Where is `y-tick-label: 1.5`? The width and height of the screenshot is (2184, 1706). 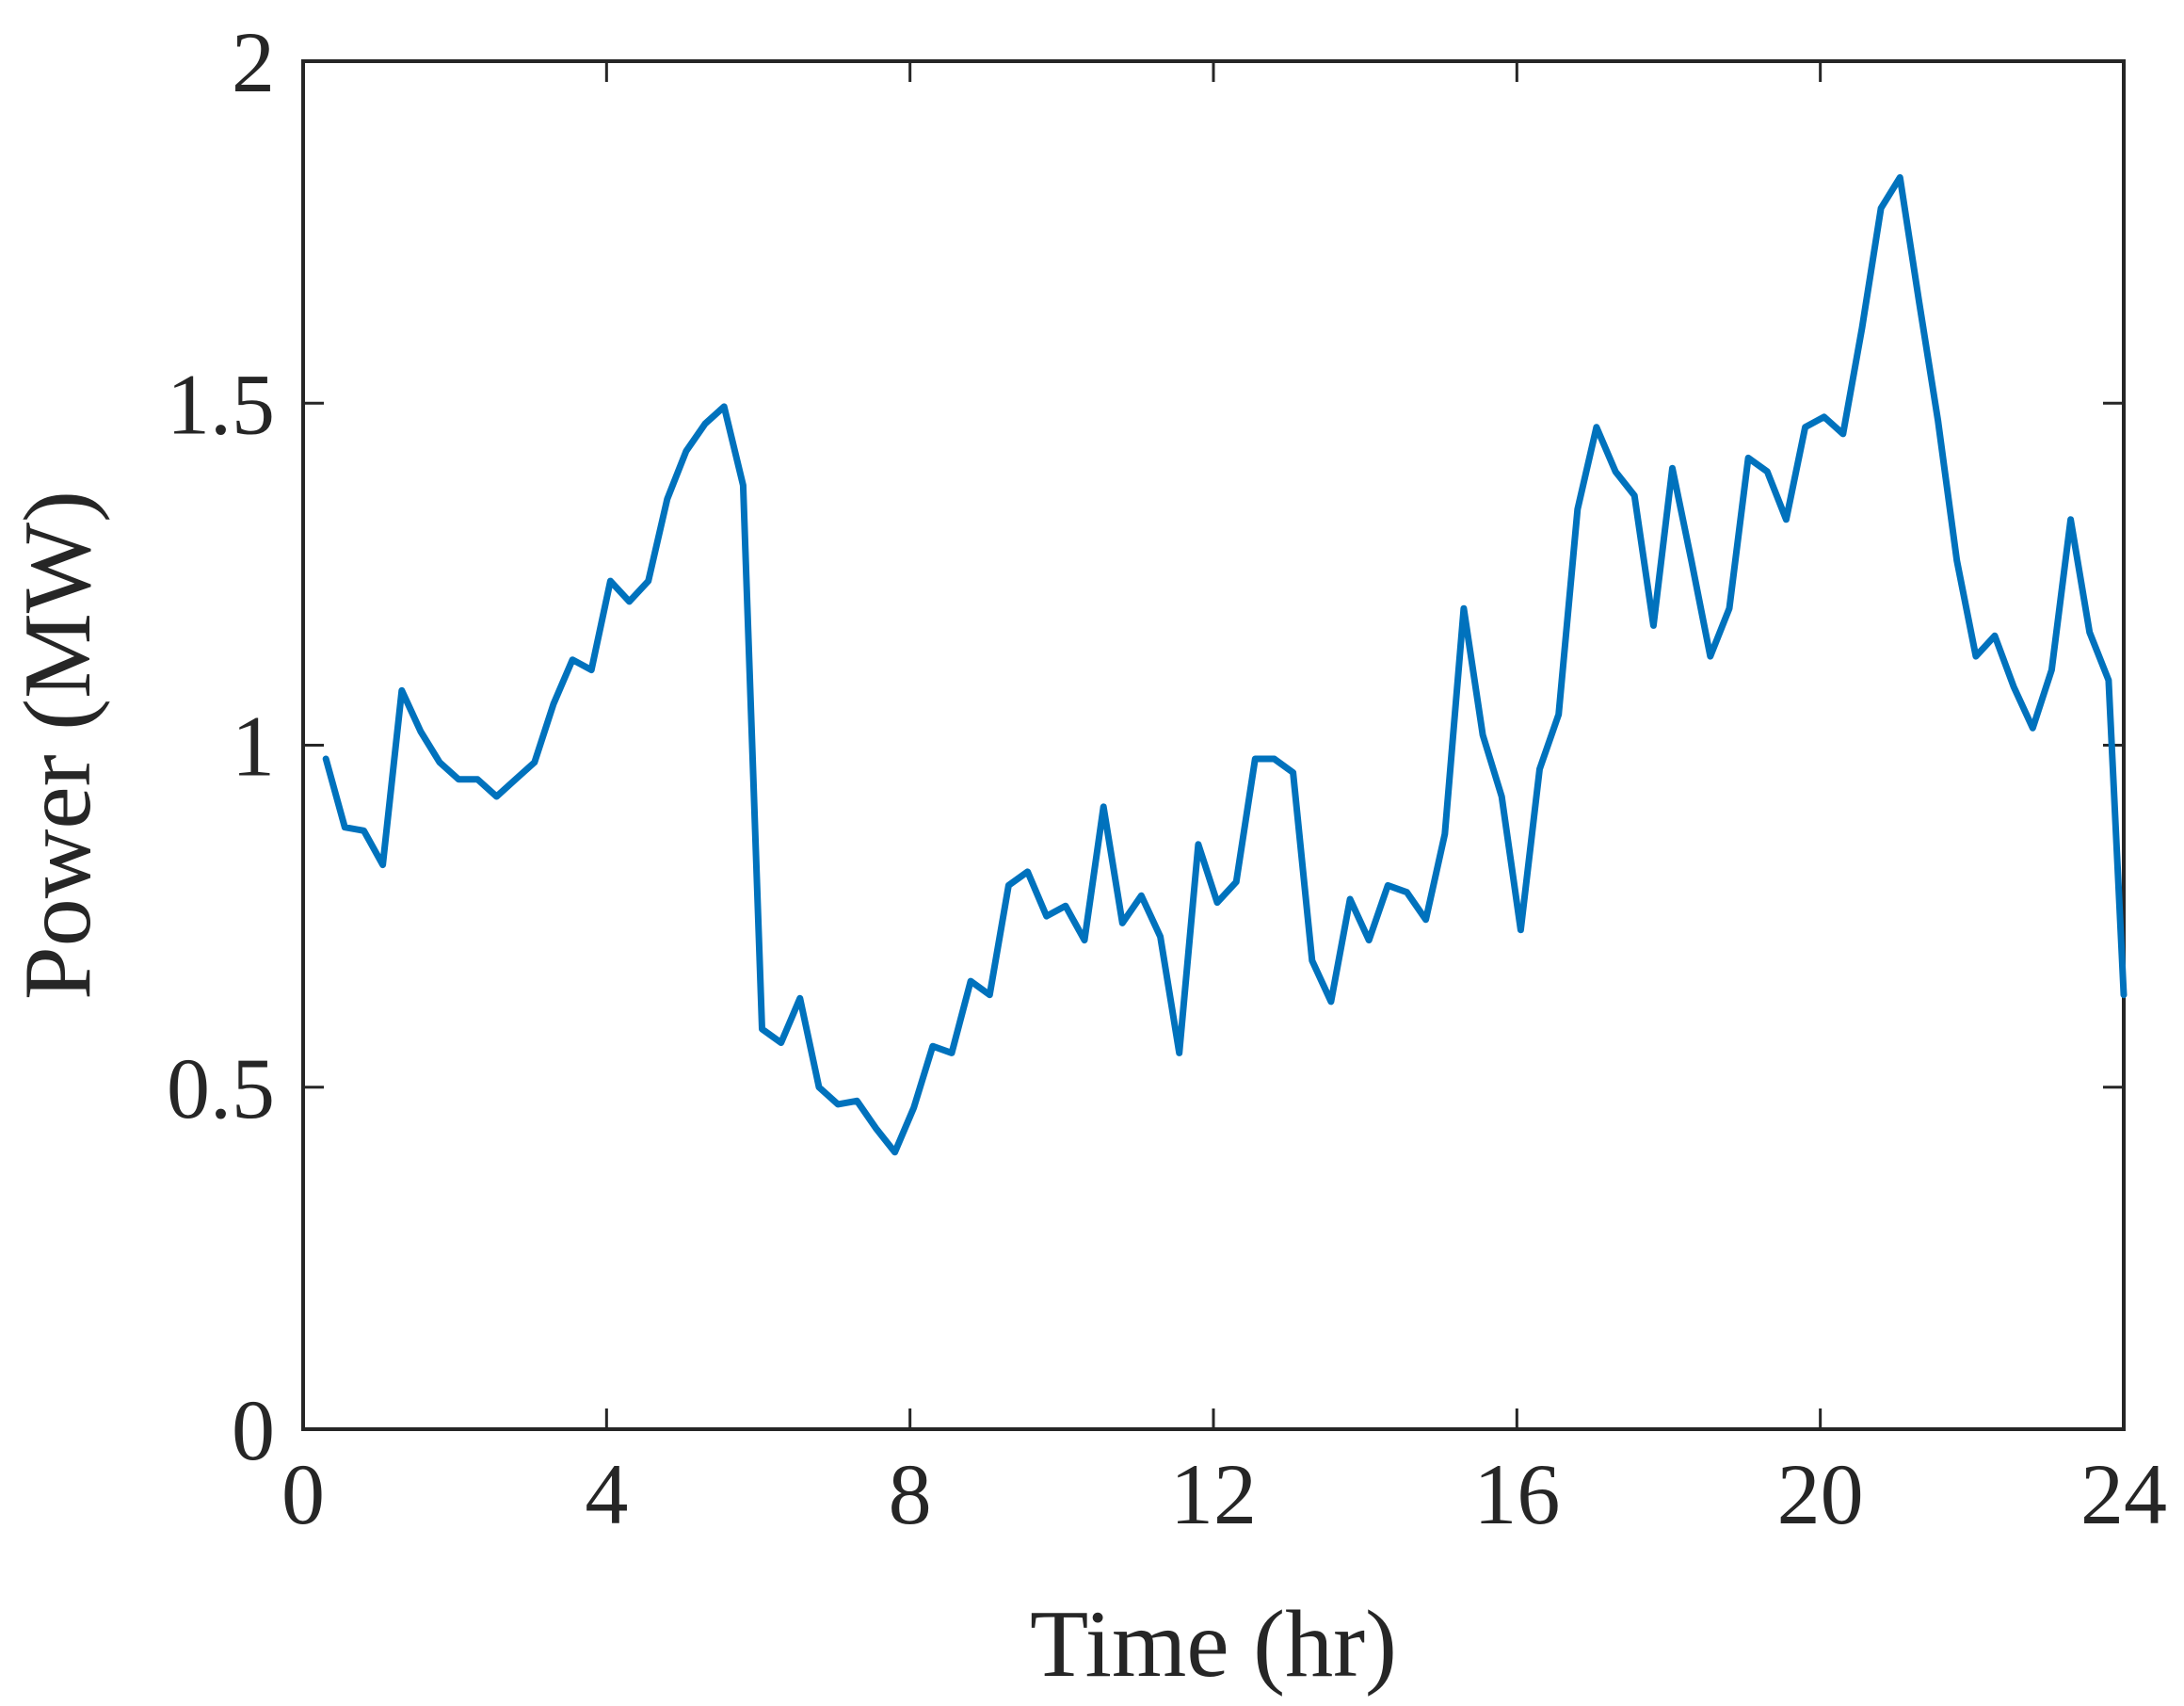
y-tick-label: 1.5 is located at coordinates (221, 404).